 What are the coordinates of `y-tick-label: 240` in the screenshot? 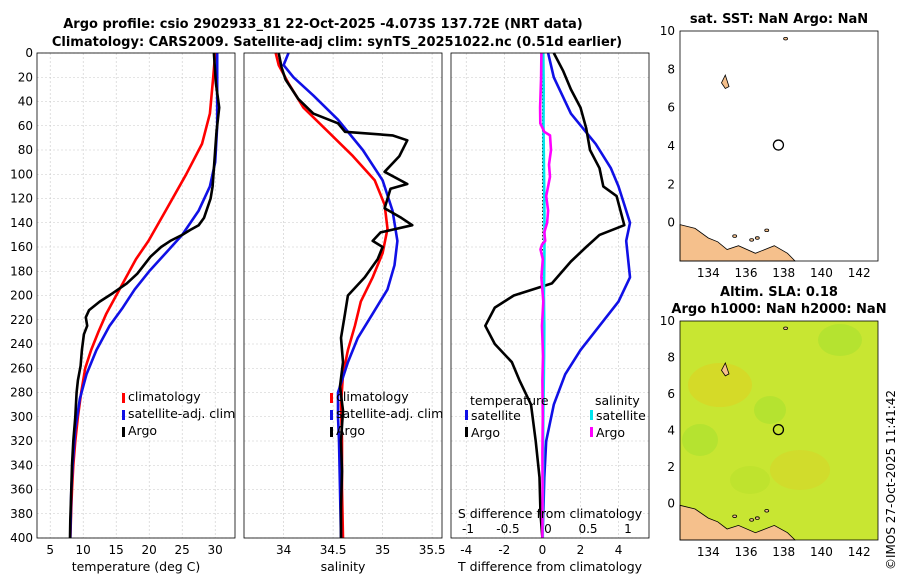 It's located at (21, 344).